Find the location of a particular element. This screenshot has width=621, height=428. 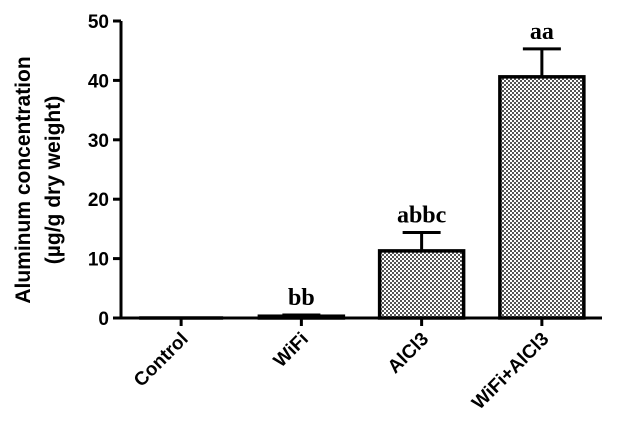

x-tick-label: WiFi+AlCl3 is located at coordinates (510, 371).